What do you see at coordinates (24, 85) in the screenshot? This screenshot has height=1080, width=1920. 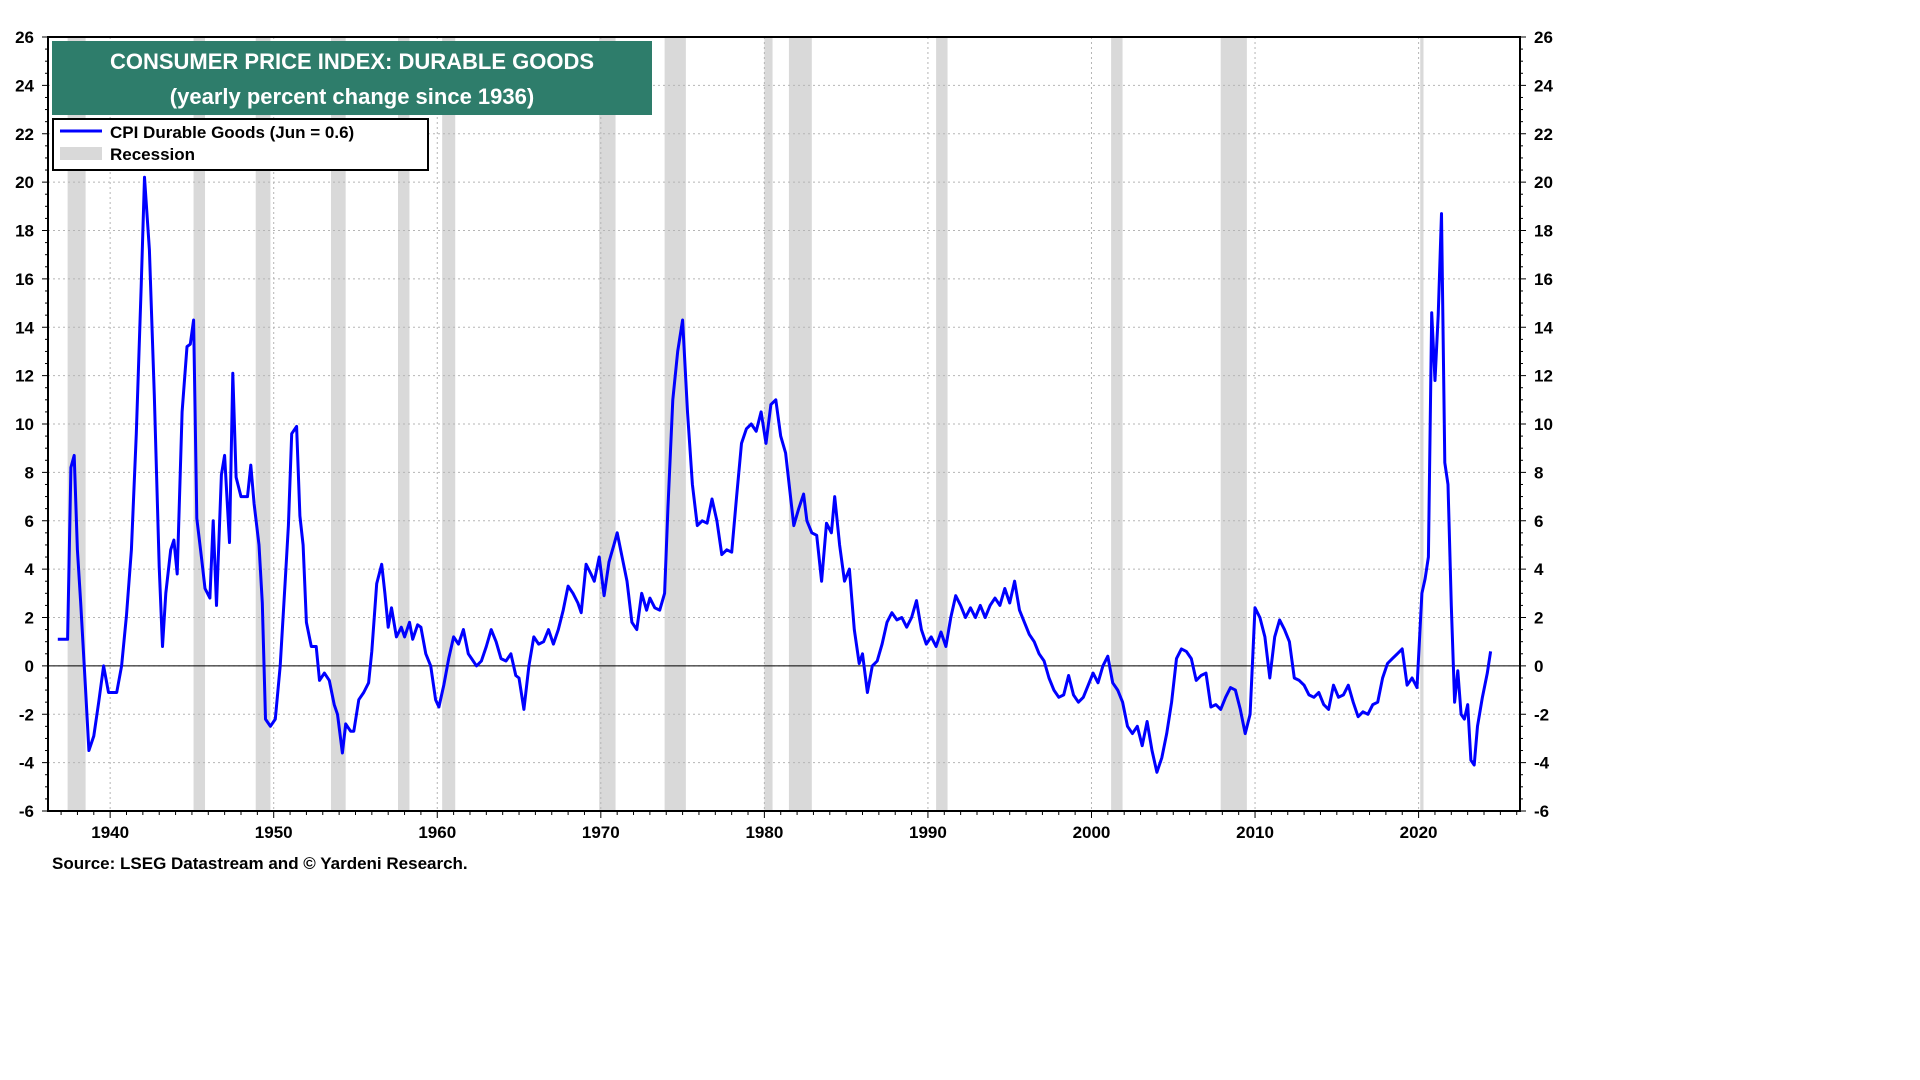 I see `y-tick-label-left: 24` at bounding box center [24, 85].